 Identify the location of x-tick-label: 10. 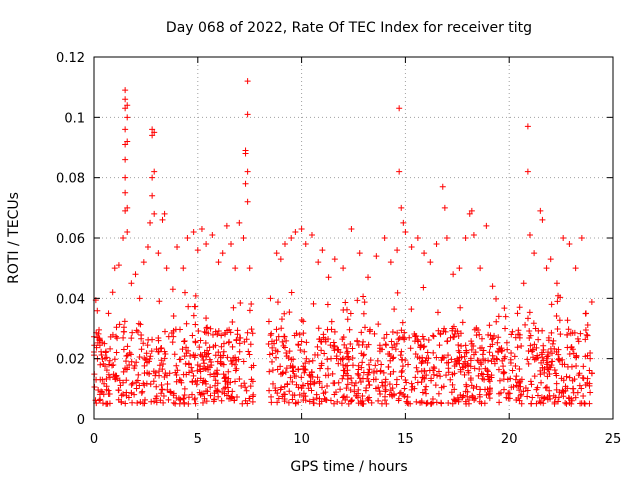
(301, 439).